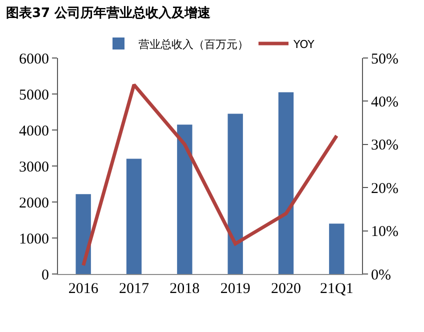  I want to click on y-tick-label: 2000, so click(34, 203).